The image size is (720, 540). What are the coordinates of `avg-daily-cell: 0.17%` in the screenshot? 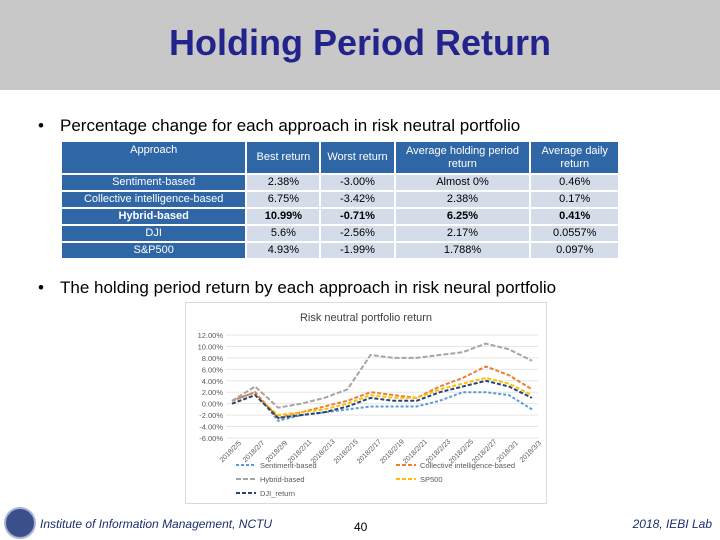 It's located at (574, 199).